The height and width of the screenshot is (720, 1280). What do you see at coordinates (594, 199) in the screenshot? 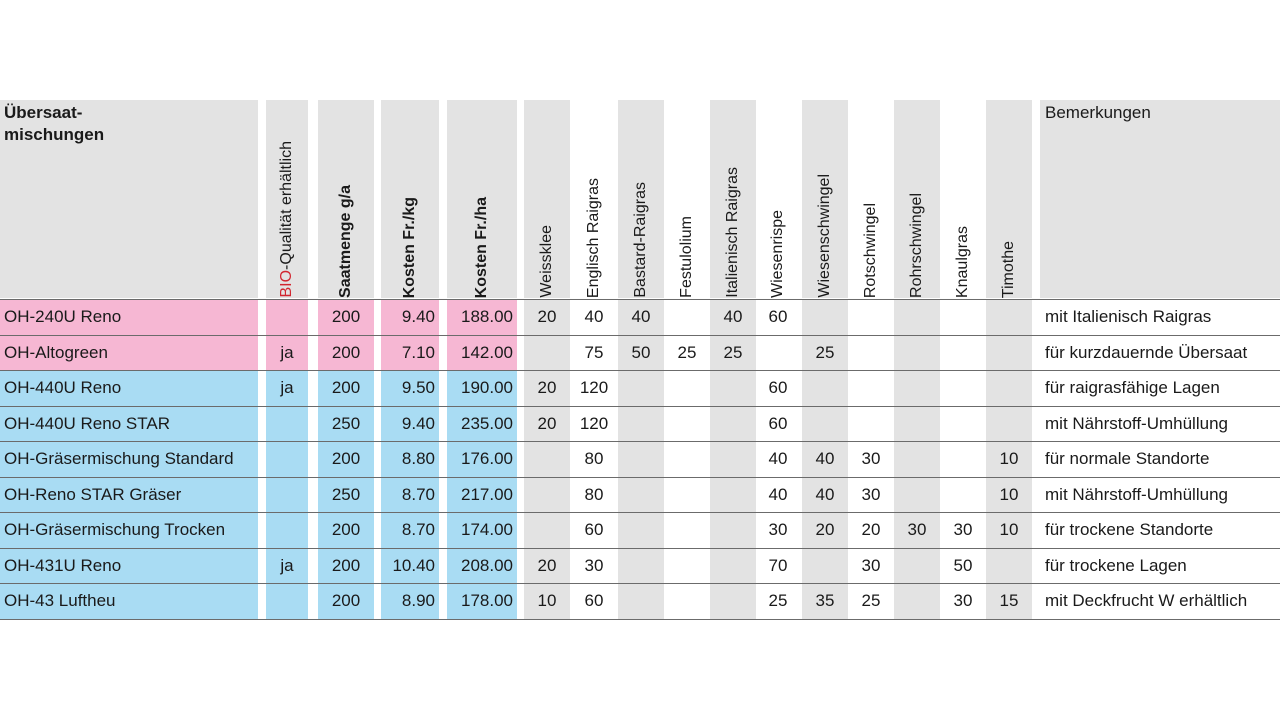
I see `header-species-englisch-raigras: Englisch Raigras` at bounding box center [594, 199].